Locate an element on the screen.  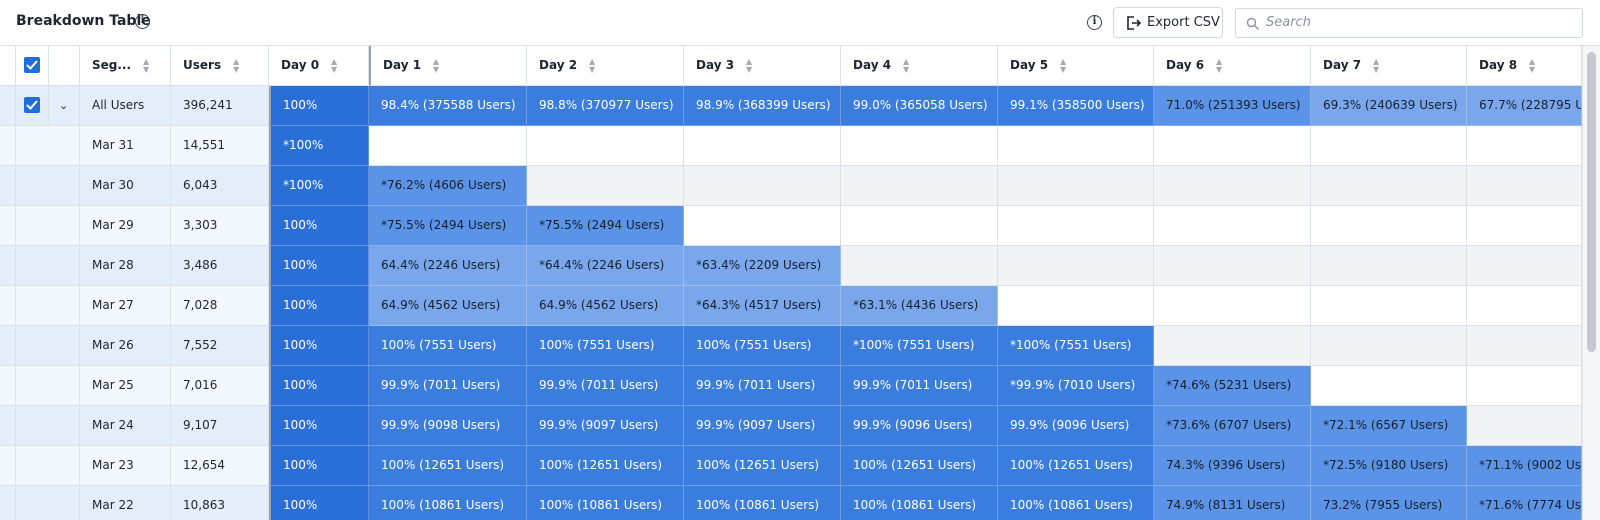
retention-cell: 98.8% (370977 Users) is located at coordinates (605, 106).